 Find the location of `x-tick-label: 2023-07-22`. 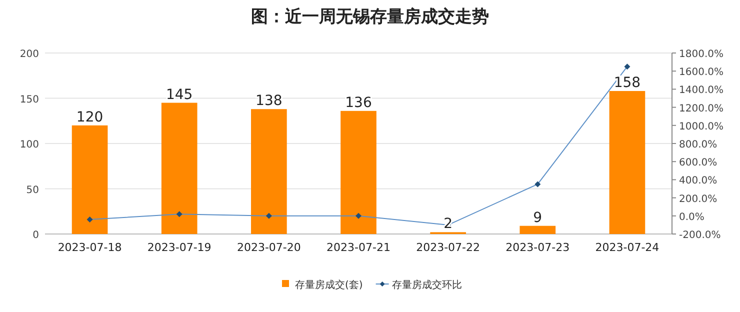

x-tick-label: 2023-07-22 is located at coordinates (448, 247).